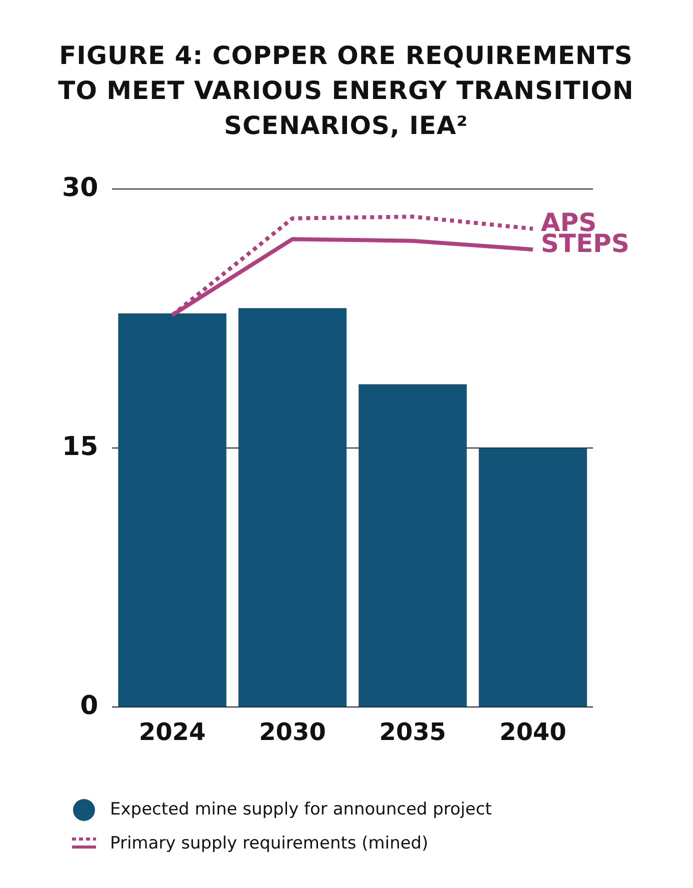 The image size is (693, 888). What do you see at coordinates (172, 732) in the screenshot?
I see `x-tick-label: 2024` at bounding box center [172, 732].